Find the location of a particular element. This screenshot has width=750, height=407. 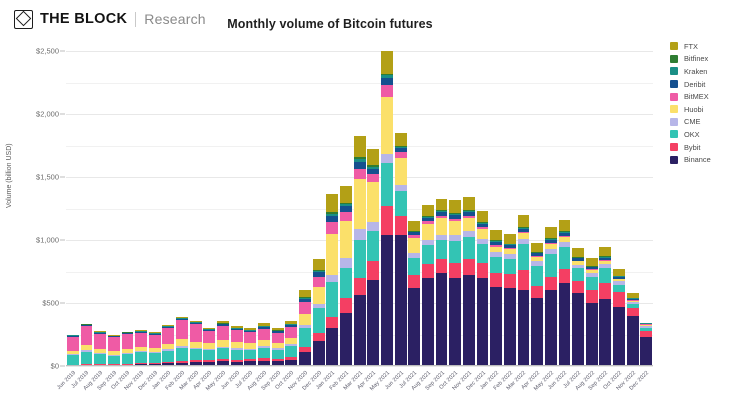

legend-item: Huobi is located at coordinates (704, 109).